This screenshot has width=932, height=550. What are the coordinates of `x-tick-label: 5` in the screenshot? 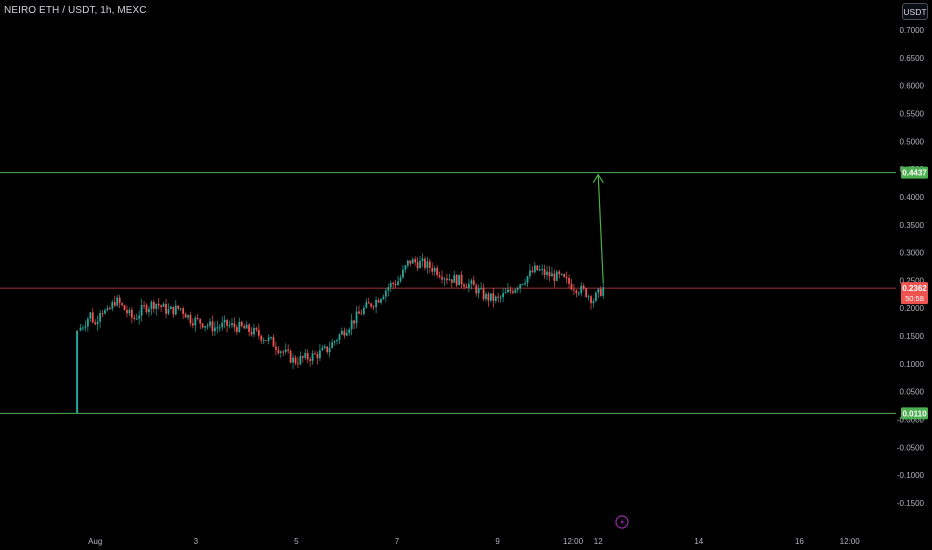 It's located at (296, 541).